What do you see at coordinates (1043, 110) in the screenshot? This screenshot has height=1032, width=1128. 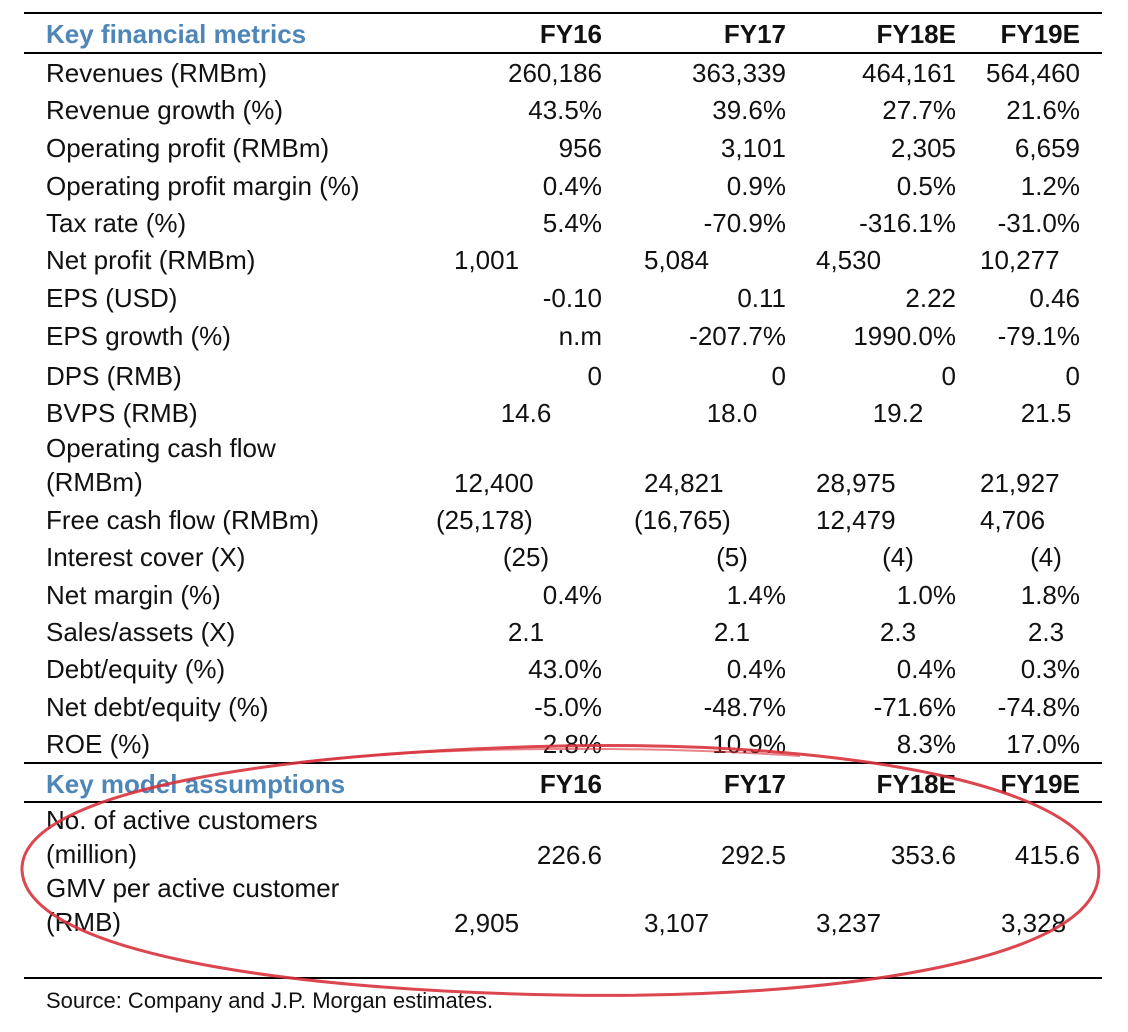 I see `cell-value: 21.6%` at bounding box center [1043, 110].